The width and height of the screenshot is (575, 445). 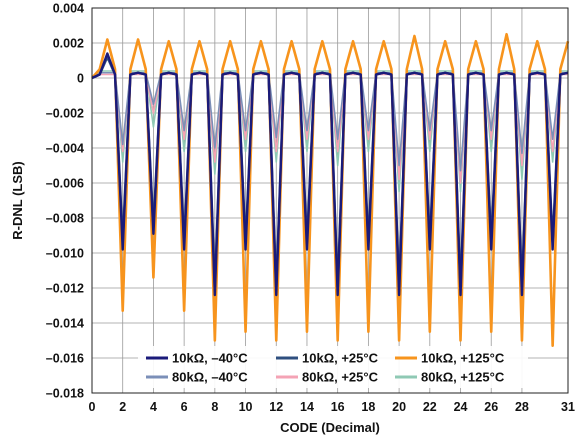 I want to click on y-axis-title: R-DNL (LSB), so click(x=17, y=200).